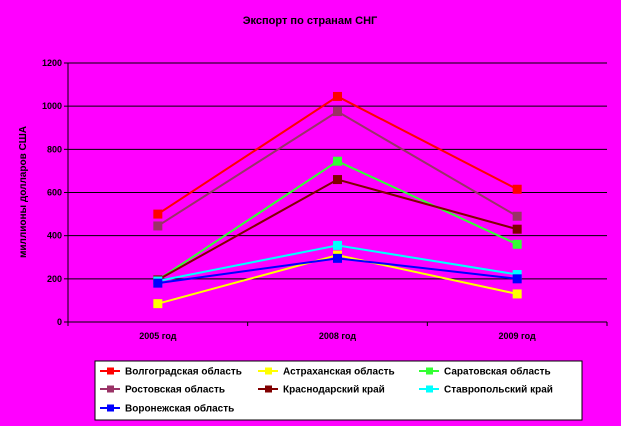 The height and width of the screenshot is (426, 621). I want to click on y-tick-label: 200, so click(54, 279).